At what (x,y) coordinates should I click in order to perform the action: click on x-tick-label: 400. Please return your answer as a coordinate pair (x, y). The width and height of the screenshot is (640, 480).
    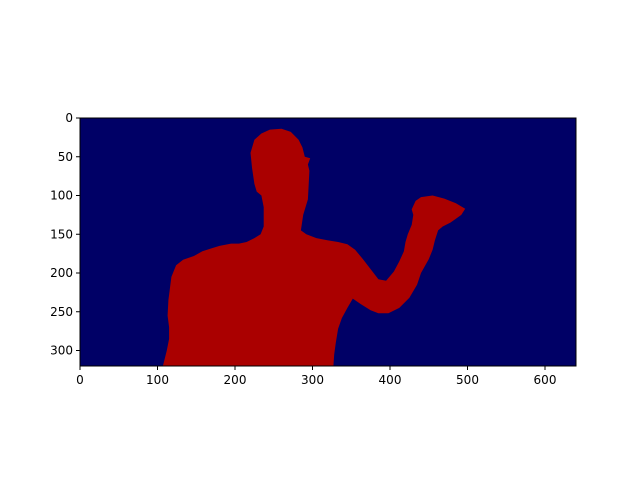
    Looking at the image, I should click on (390, 380).